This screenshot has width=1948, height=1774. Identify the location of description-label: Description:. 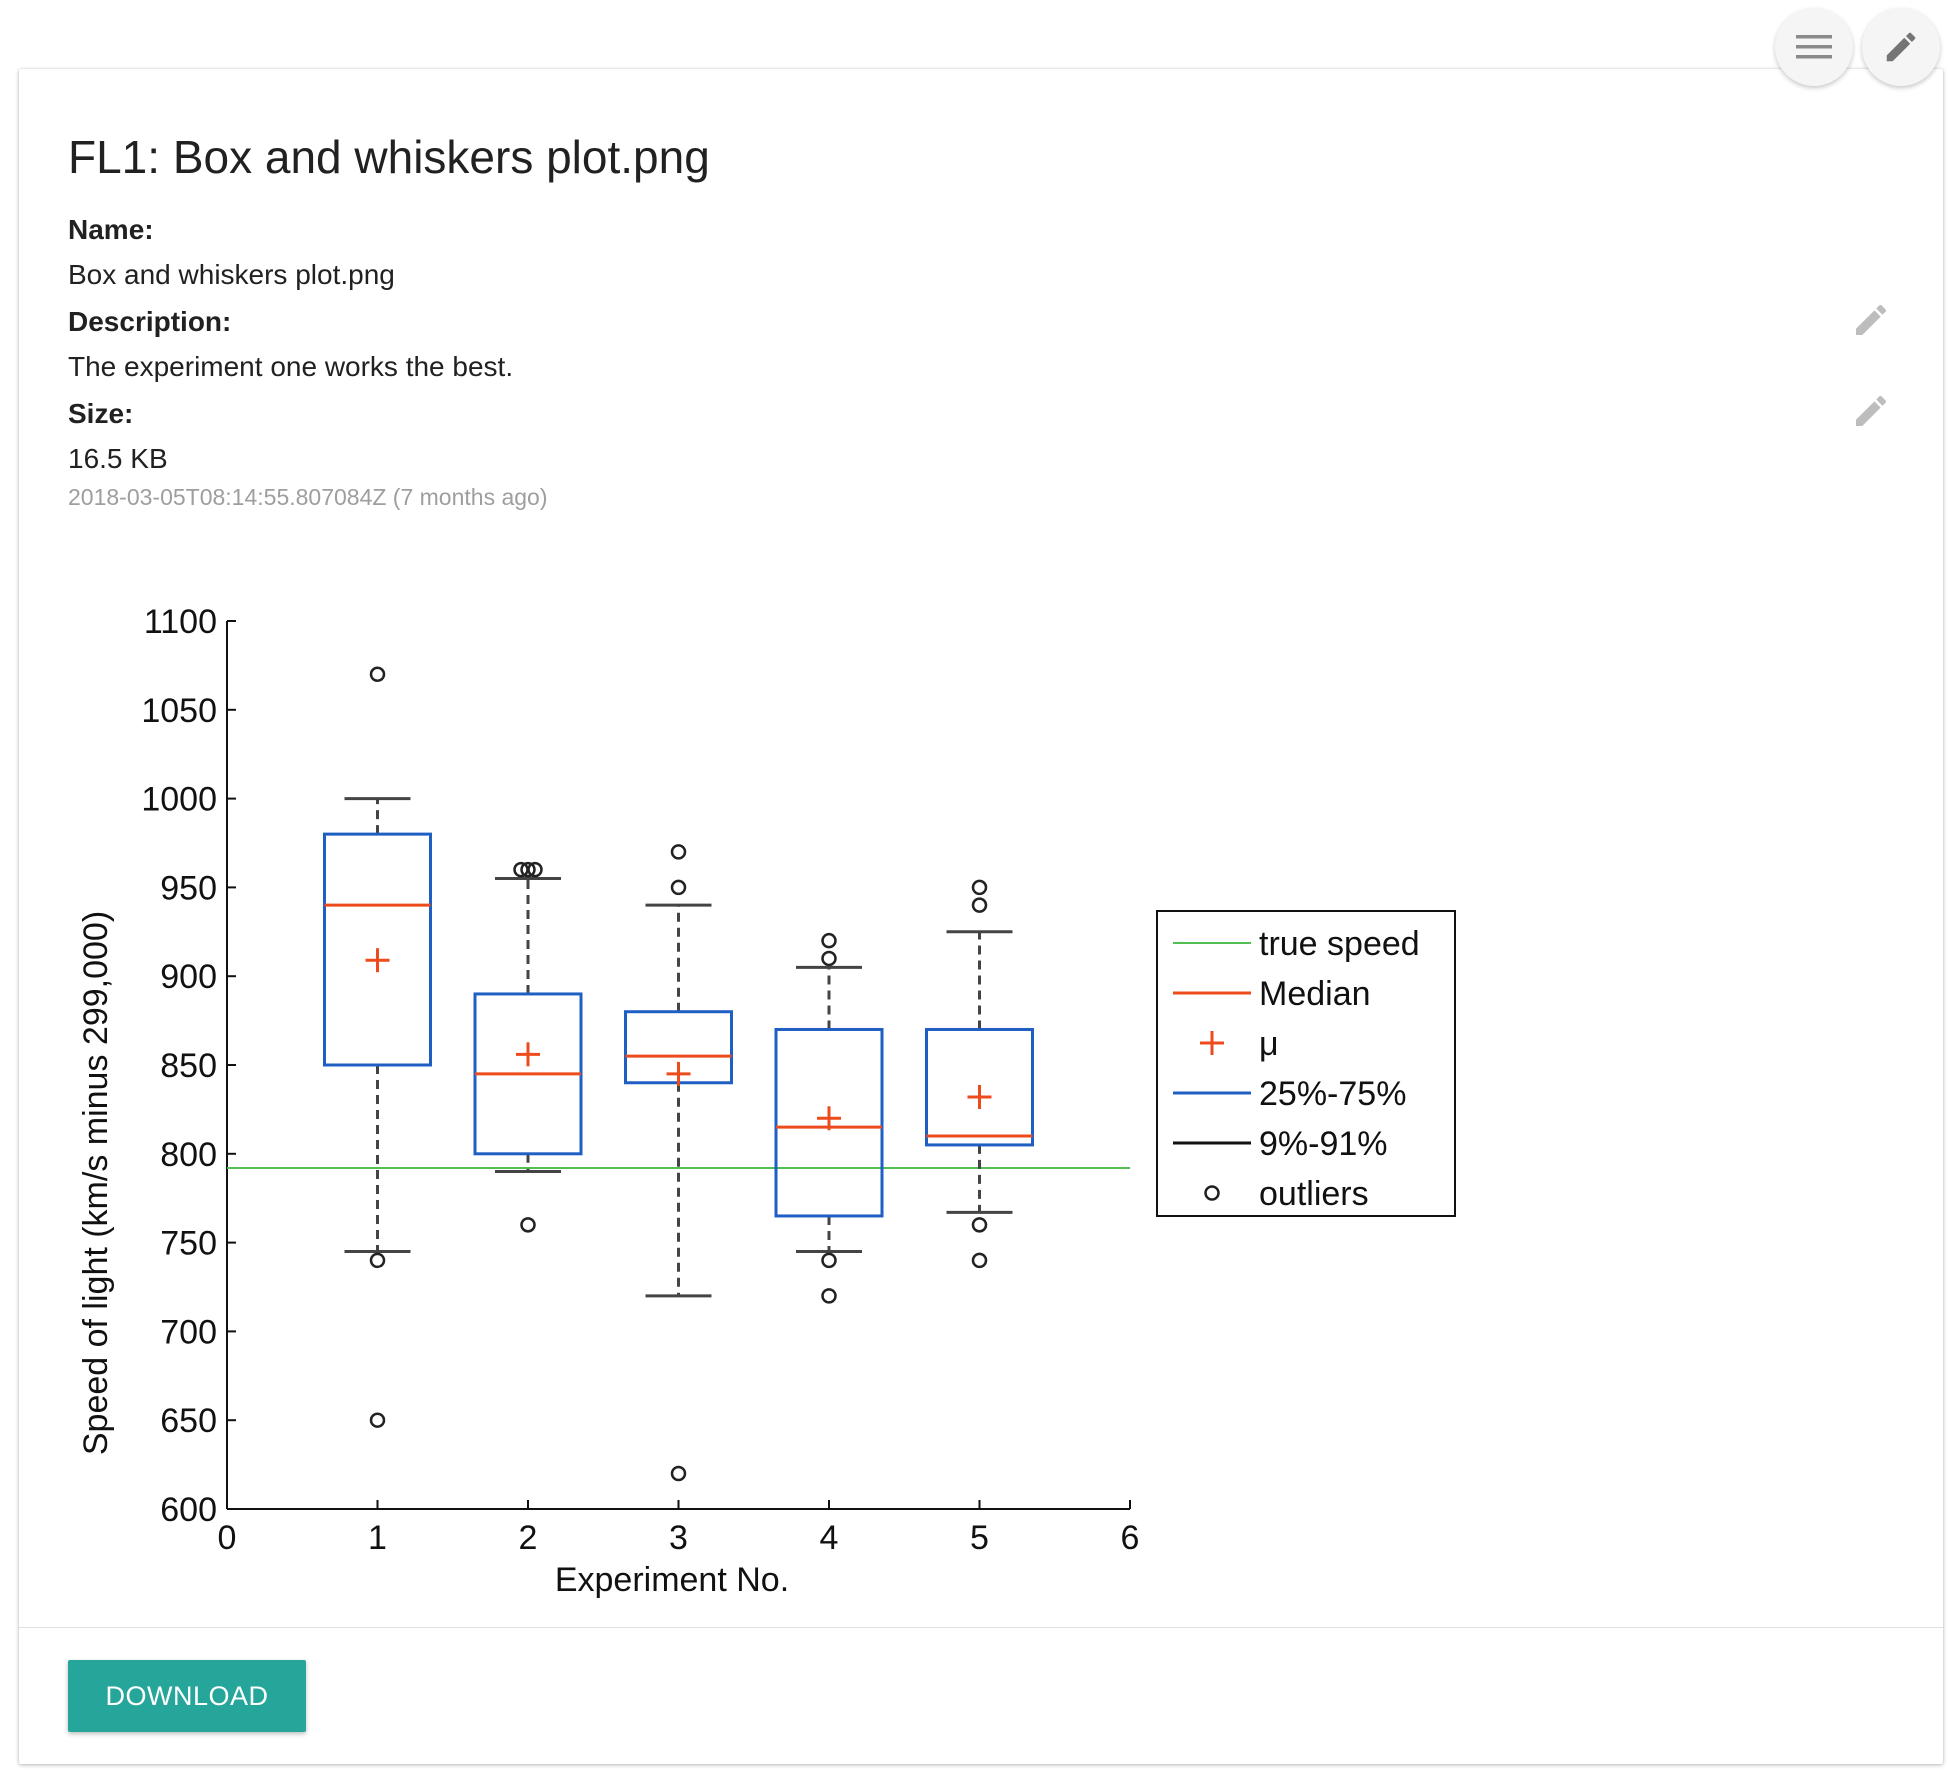
(150, 321).